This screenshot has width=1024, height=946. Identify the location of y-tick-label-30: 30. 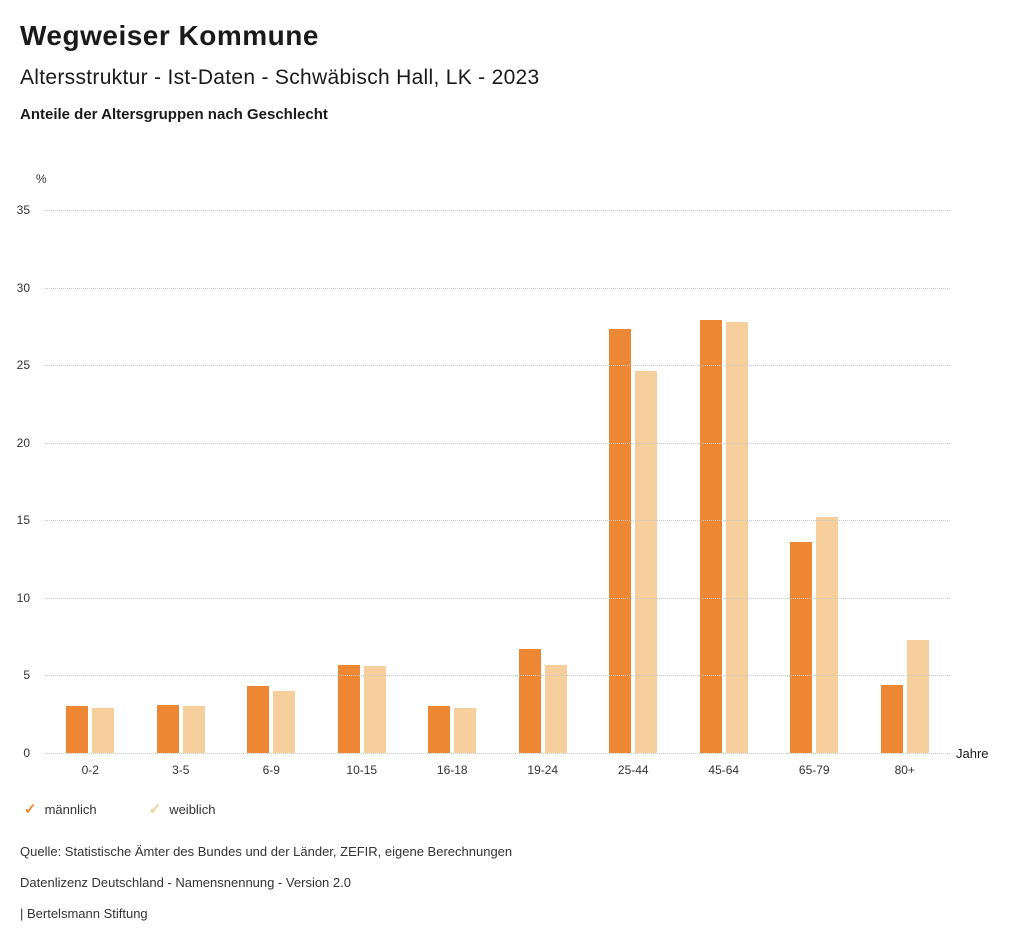
(23, 287).